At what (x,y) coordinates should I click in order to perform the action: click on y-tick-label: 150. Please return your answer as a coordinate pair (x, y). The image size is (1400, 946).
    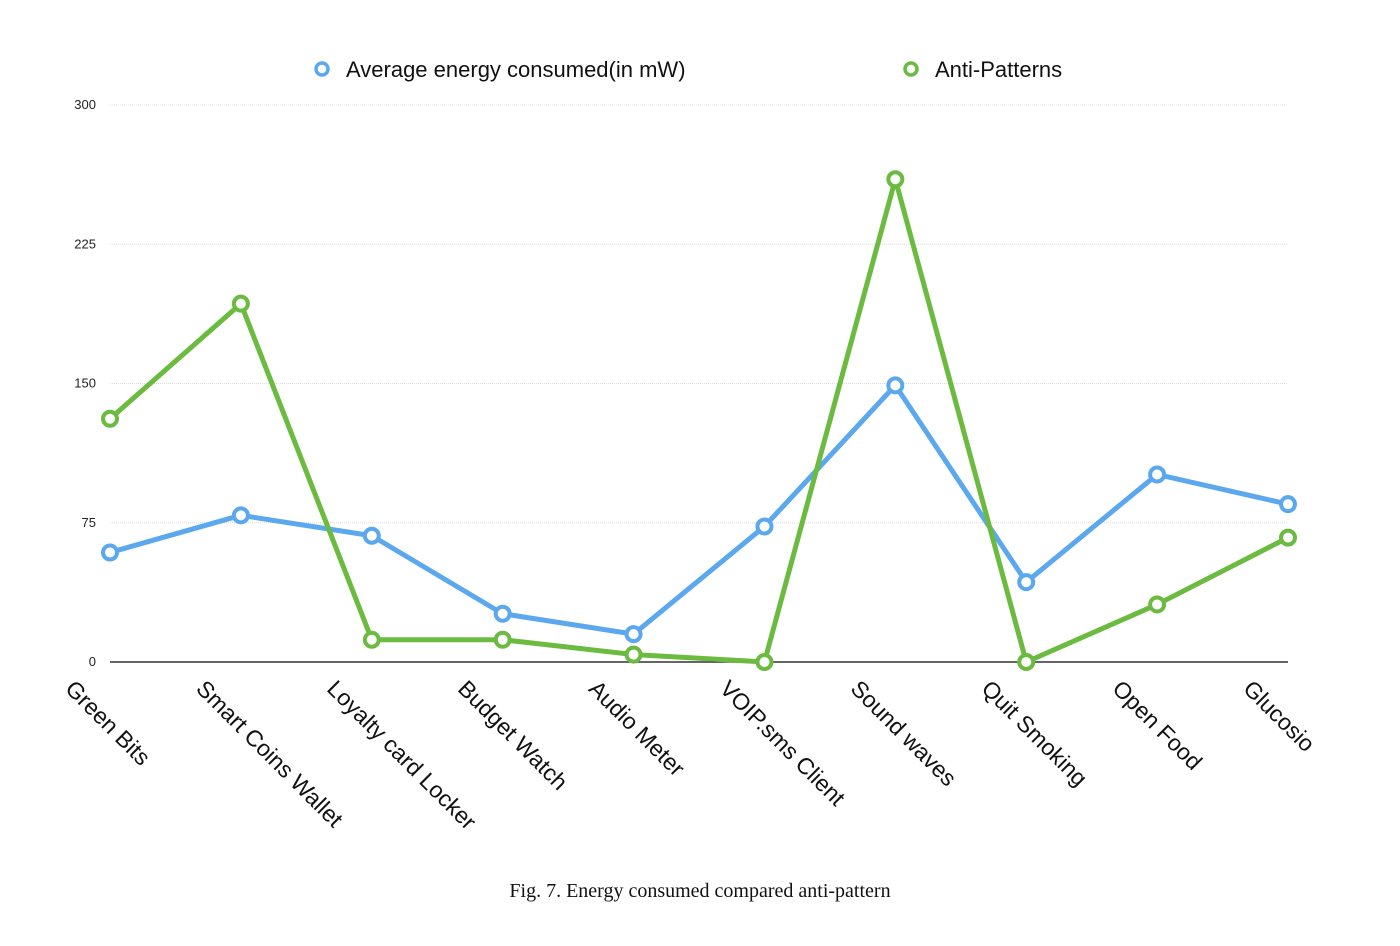
    Looking at the image, I should click on (85, 383).